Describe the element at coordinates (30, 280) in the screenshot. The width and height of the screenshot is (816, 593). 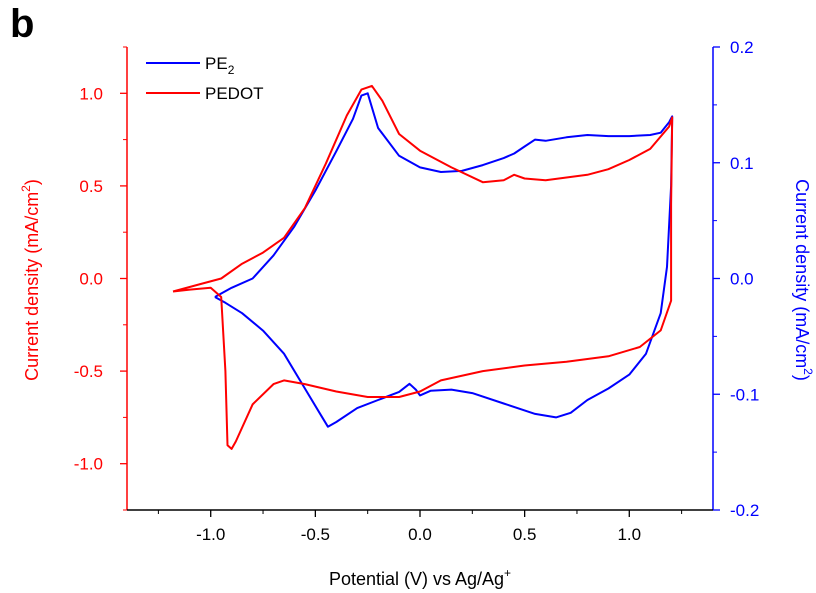
I see `left-y-axis-label: Current density (mA/cm2)` at that location.